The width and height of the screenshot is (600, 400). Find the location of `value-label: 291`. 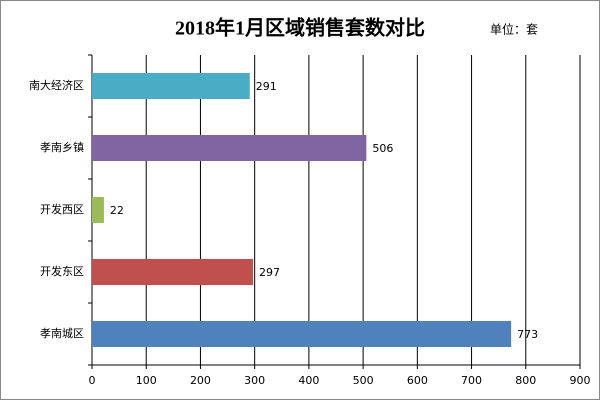

value-label: 291 is located at coordinates (266, 86).